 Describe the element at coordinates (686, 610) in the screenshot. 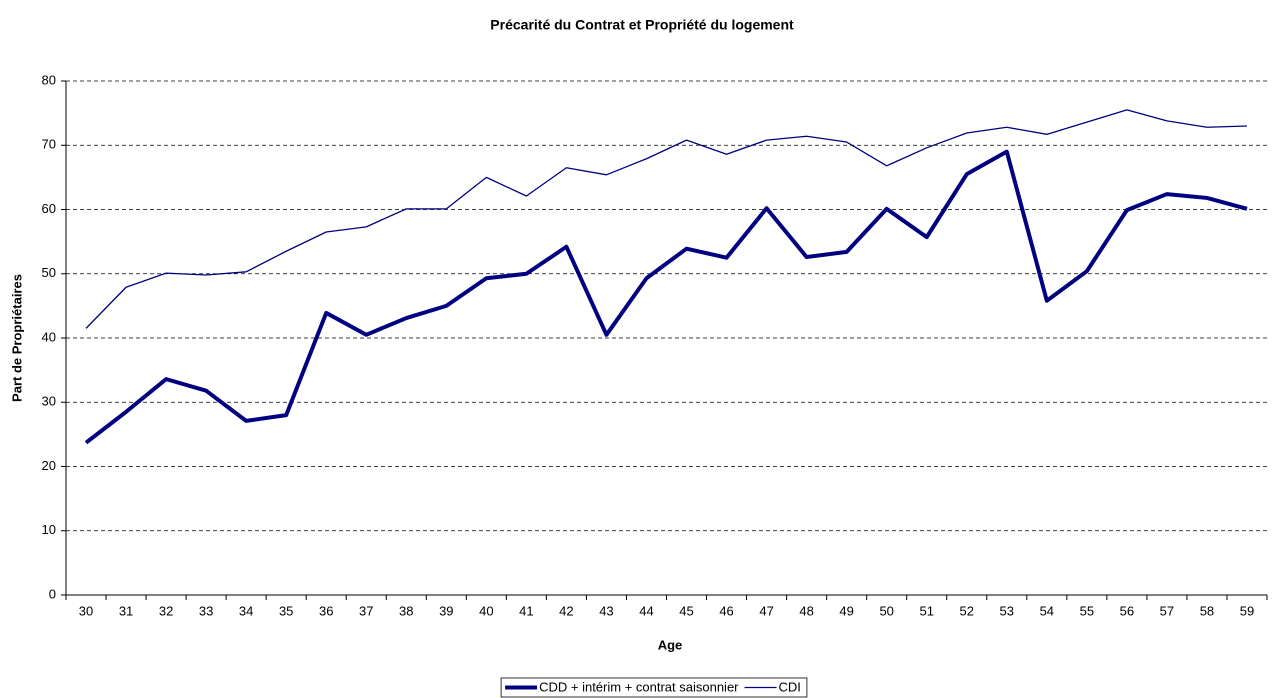

I see `x-tick-label: 45` at that location.